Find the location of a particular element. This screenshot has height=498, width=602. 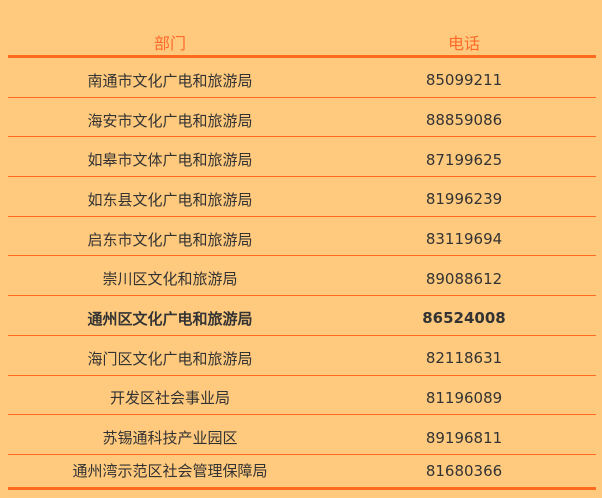

table-row: 如东县文化广电和旅游局 81996239 is located at coordinates (302, 197).